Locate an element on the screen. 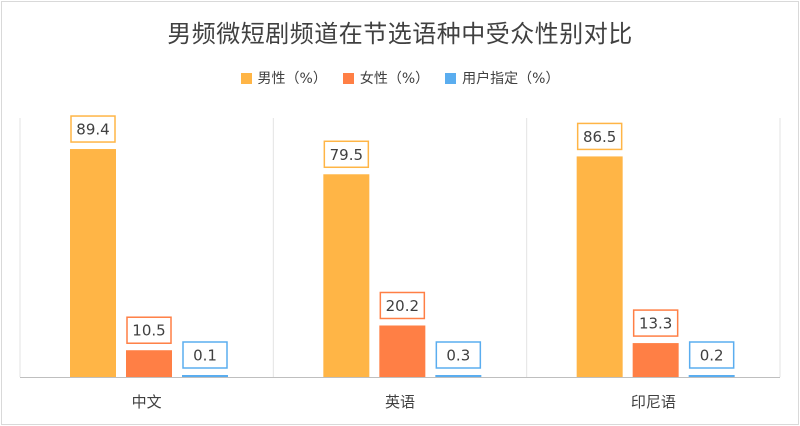 This screenshot has width=800, height=426. data-label-user-specified-1: 0.3 is located at coordinates (458, 356).